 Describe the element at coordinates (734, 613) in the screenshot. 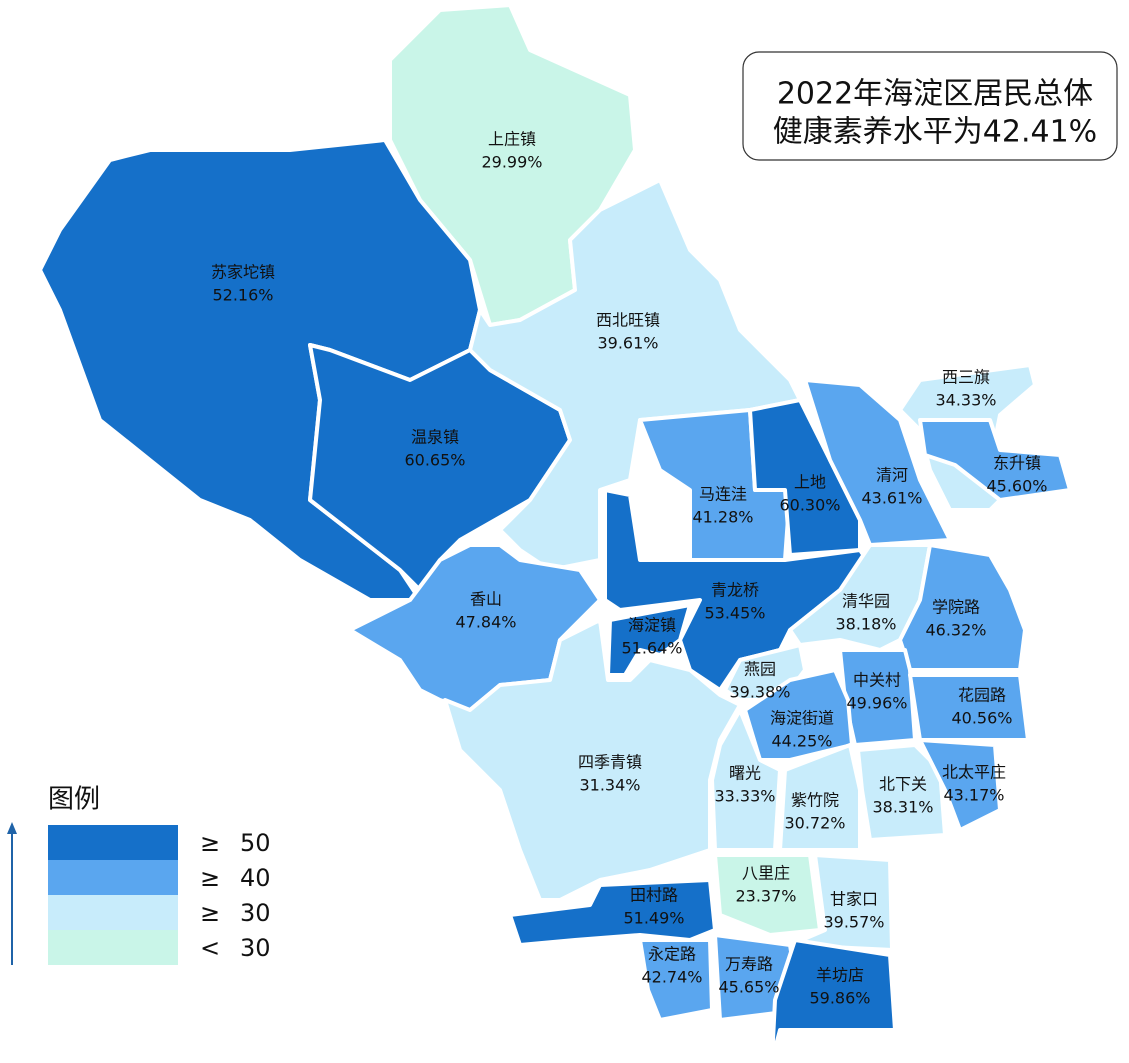

I see `region-value: 53.45%` at that location.